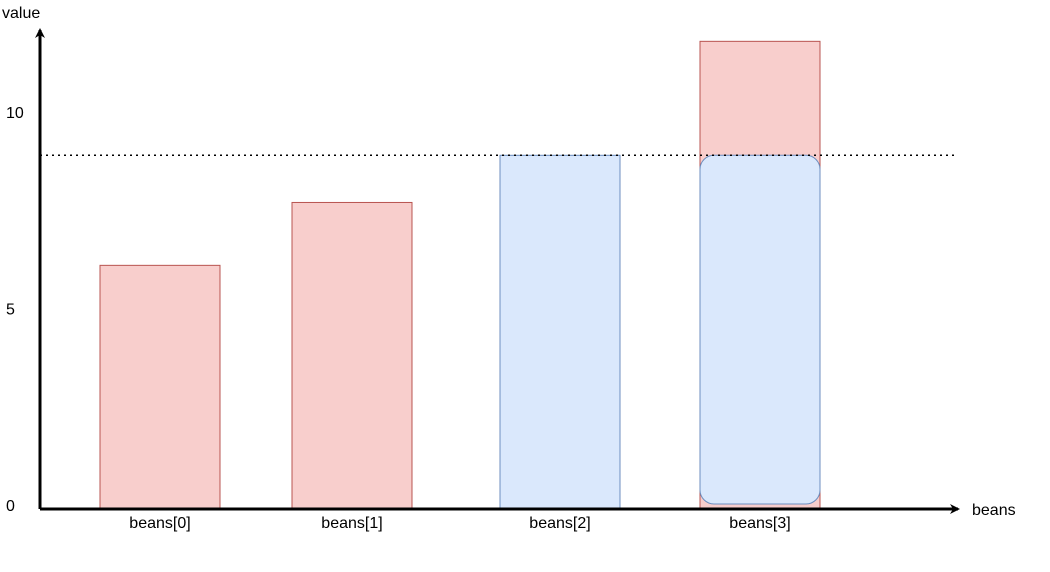  What do you see at coordinates (21, 13) in the screenshot?
I see `y-axis-label: value` at bounding box center [21, 13].